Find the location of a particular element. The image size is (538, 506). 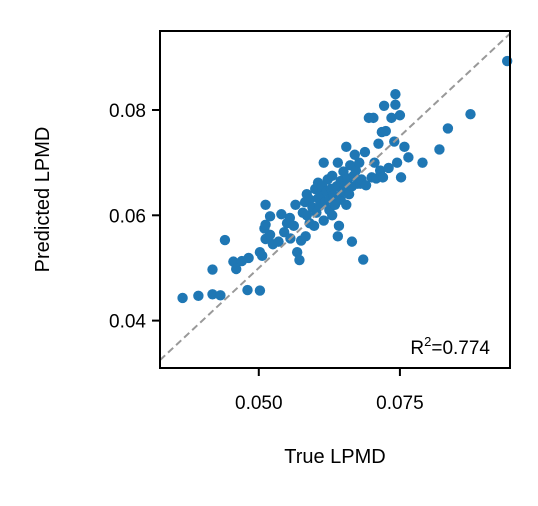

y-tick-label: 0.08 is located at coordinates (127, 111).